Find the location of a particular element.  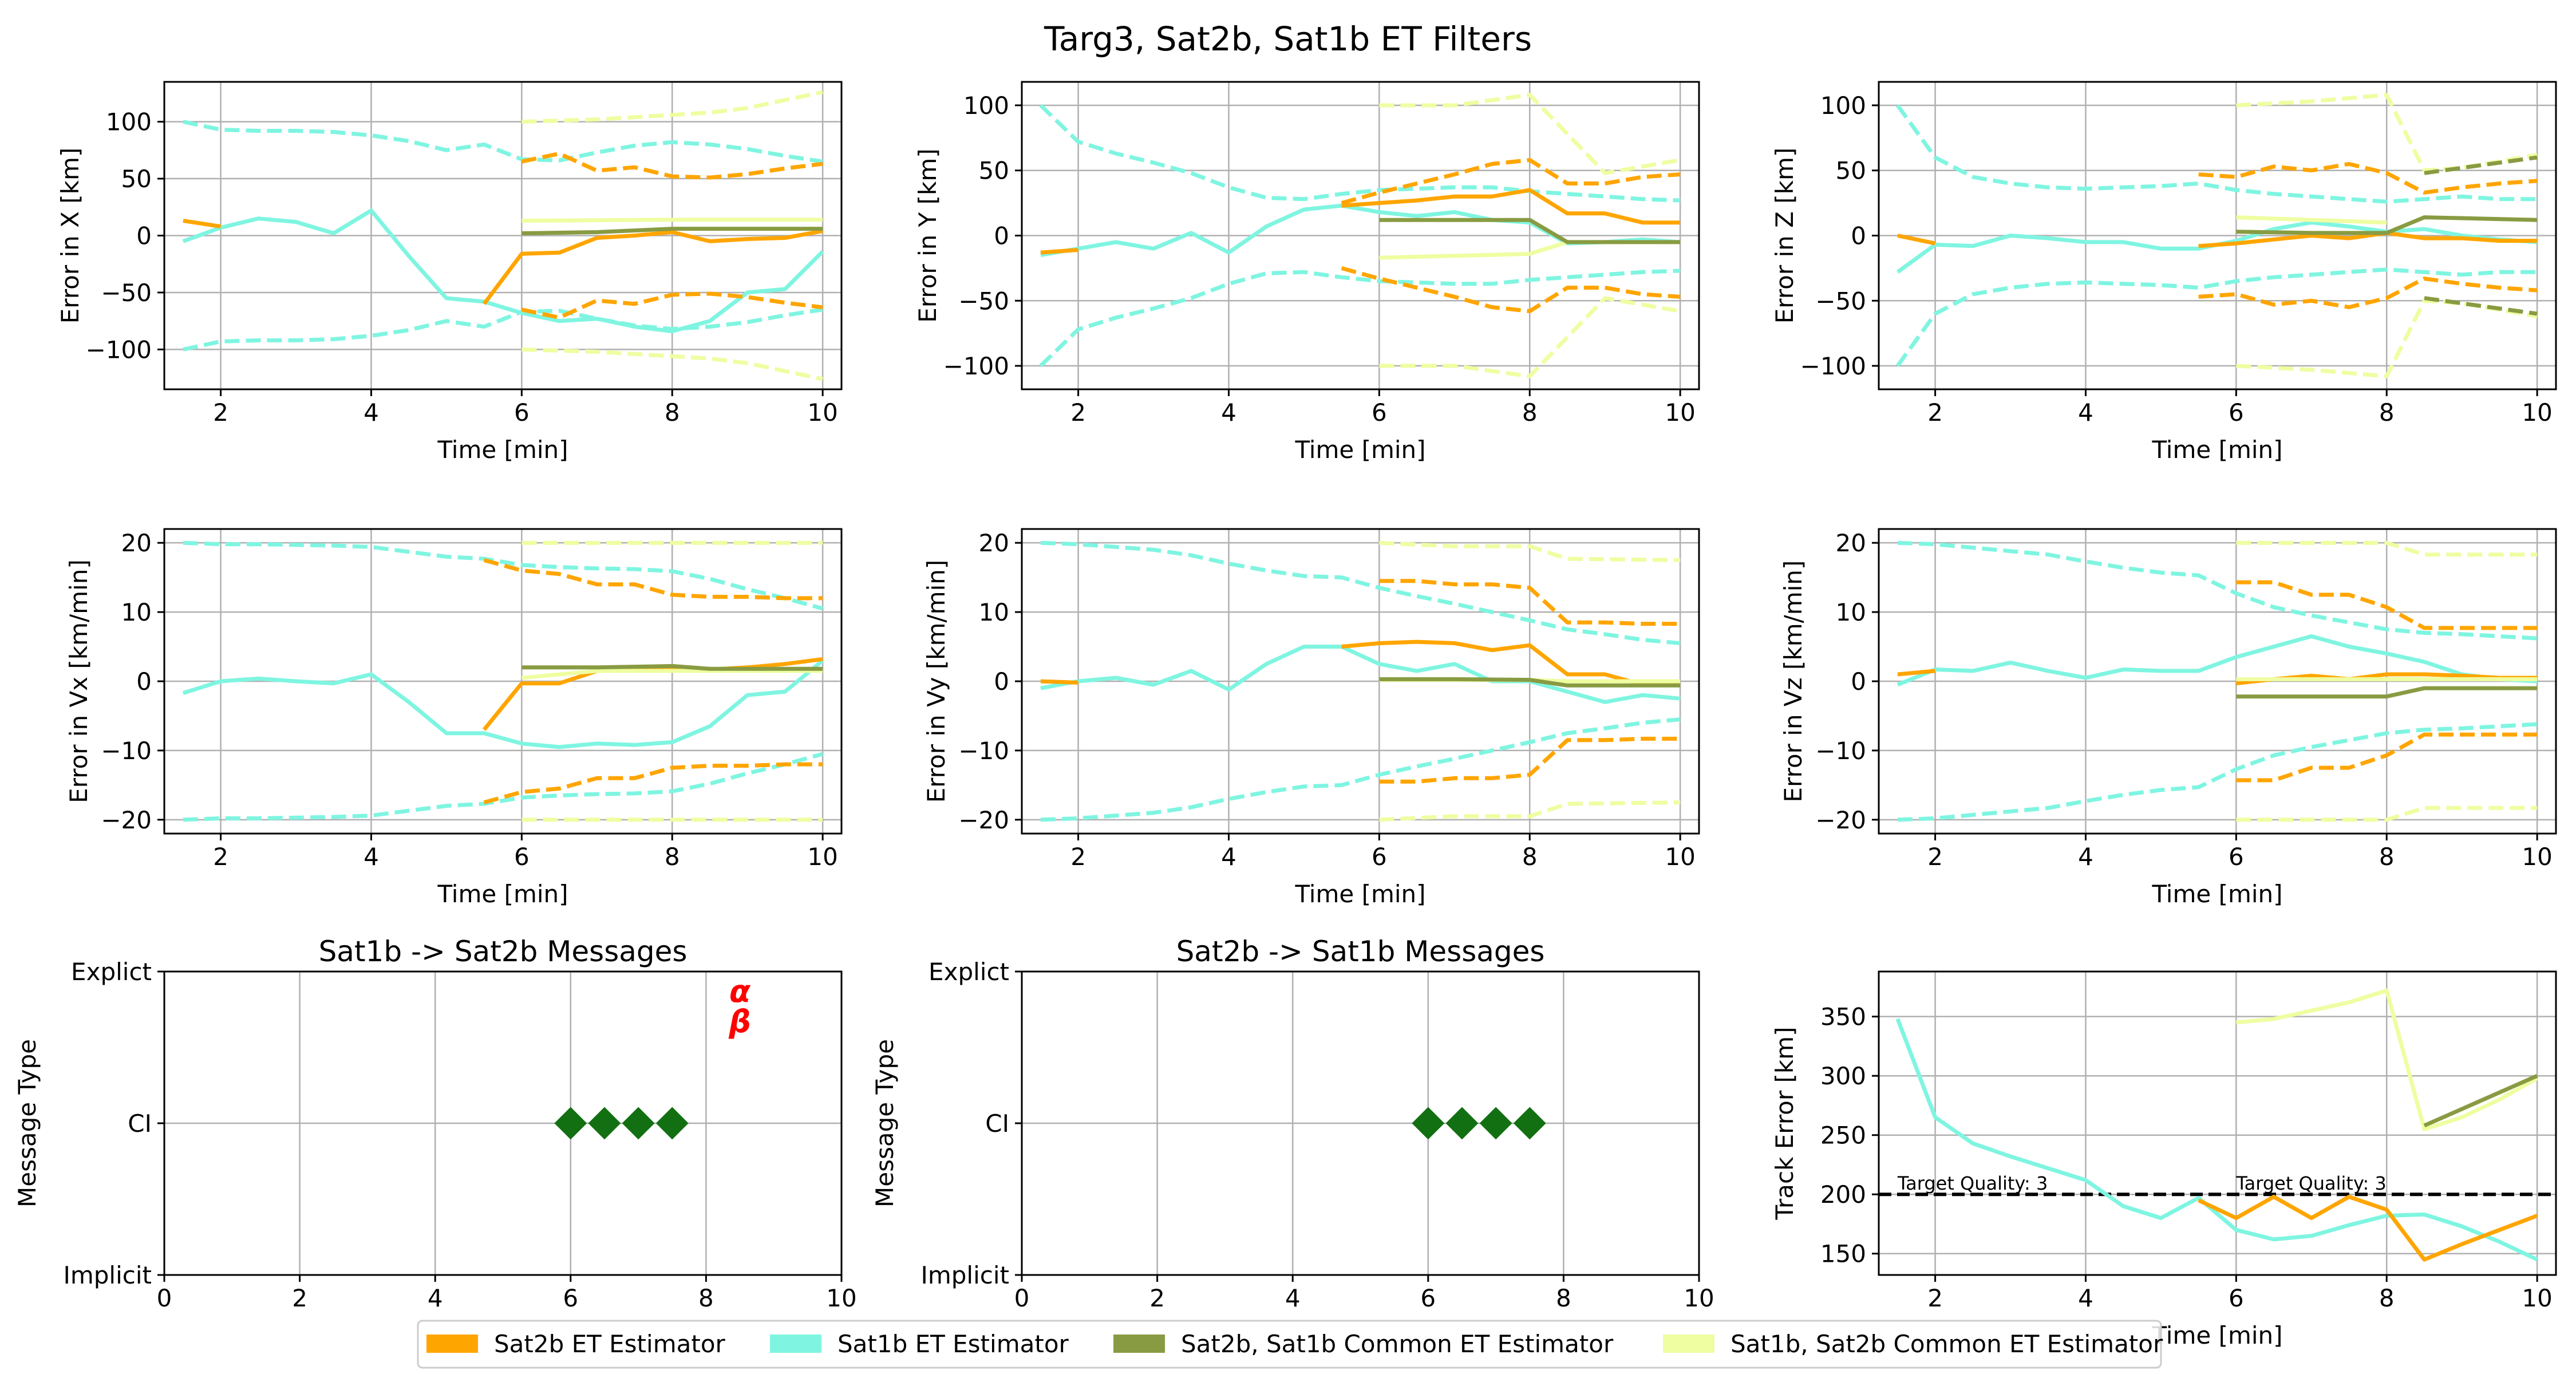

y-tick-label: 350 is located at coordinates (1843, 1017).